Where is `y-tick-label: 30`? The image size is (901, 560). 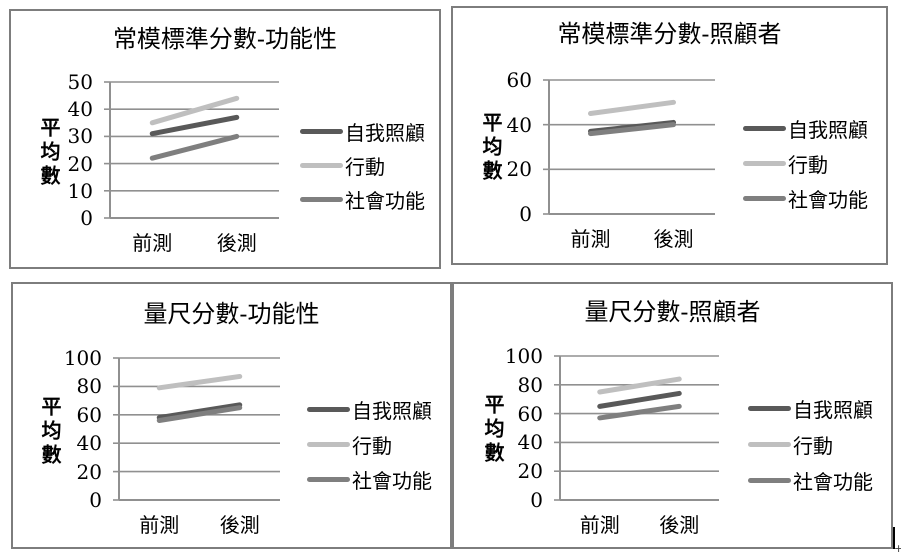
y-tick-label: 30 is located at coordinates (80, 136).